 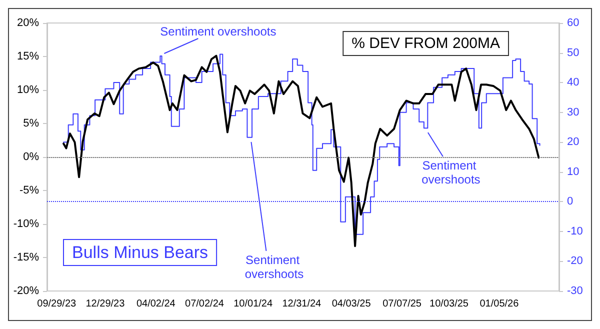 I want to click on x-tick-label: 07/02/24, so click(x=204, y=304).